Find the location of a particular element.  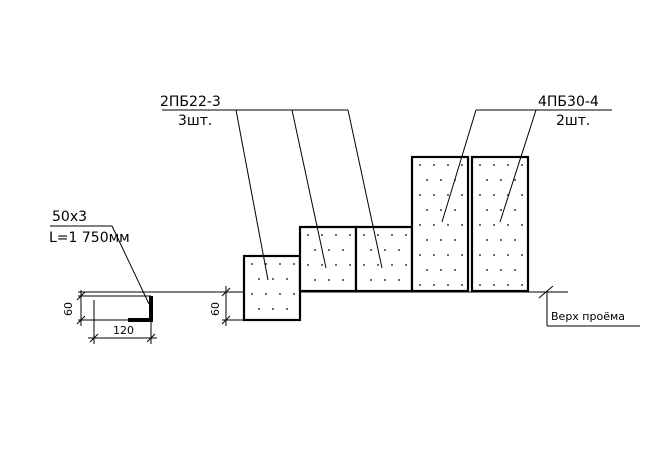

opening-top-label: Верх проёма is located at coordinates (588, 316).